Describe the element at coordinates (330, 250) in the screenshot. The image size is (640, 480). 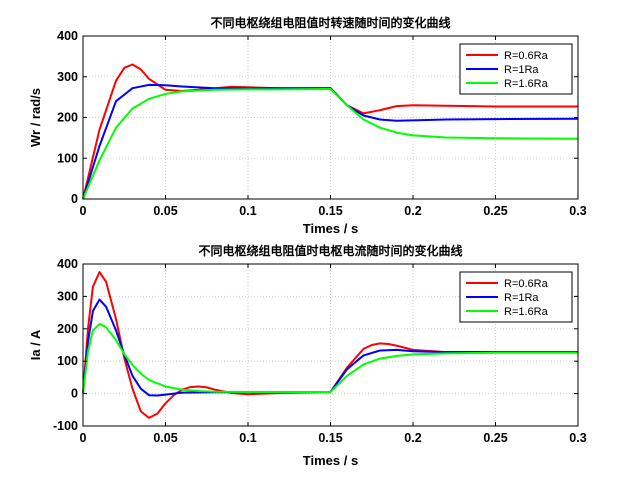
I see `chart-title: 不同电枢绕组电阻值时电枢电流随时间的变化曲线` at that location.